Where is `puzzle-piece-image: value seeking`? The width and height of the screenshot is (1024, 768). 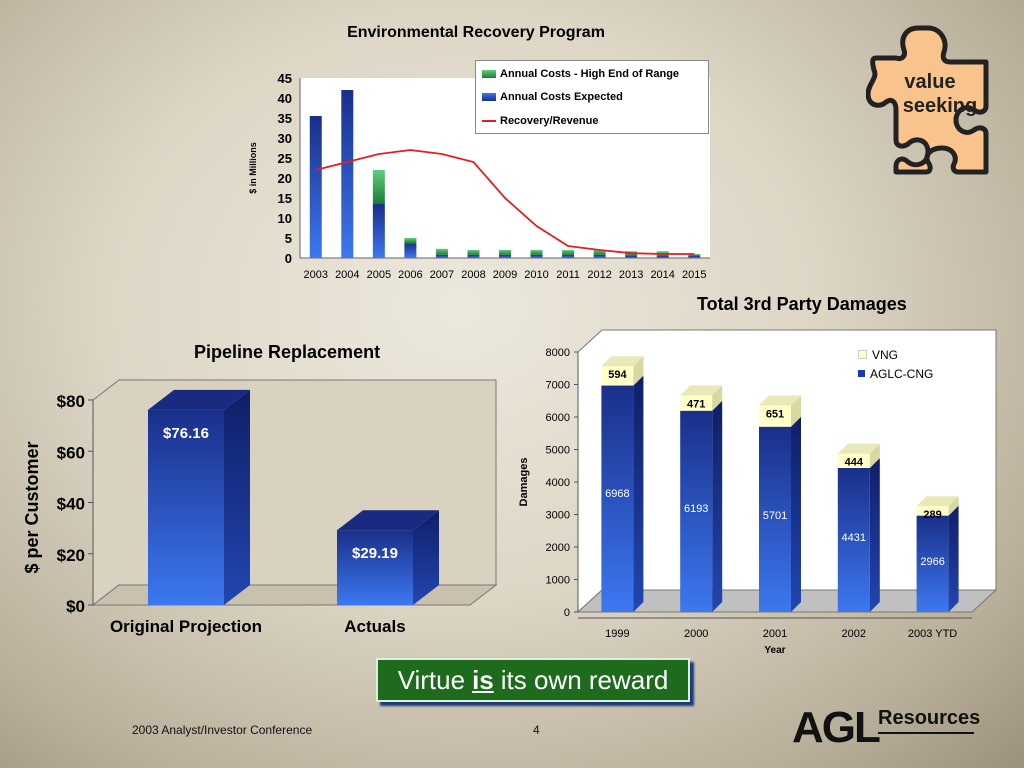 puzzle-piece-image: value seeking is located at coordinates (927, 100).